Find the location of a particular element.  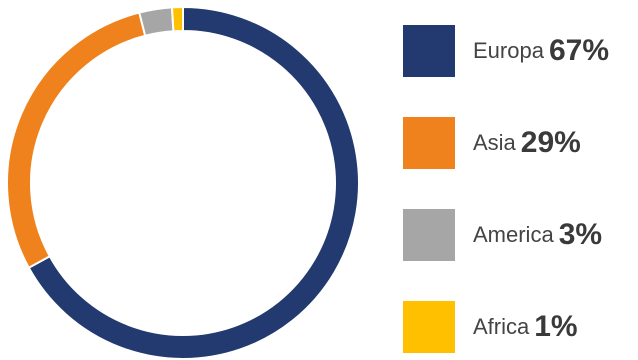

legend-text-europa: Europa 67% is located at coordinates (541, 51).